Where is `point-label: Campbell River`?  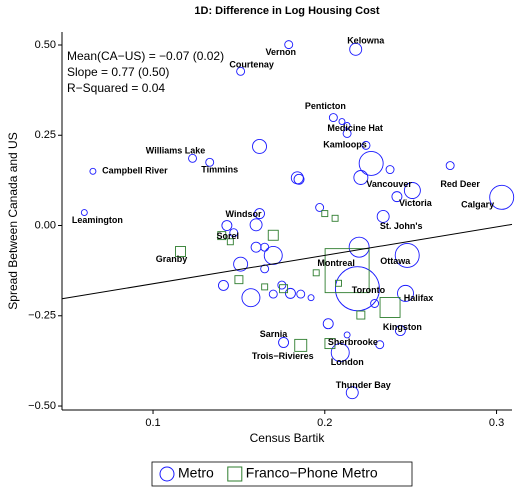
point-label: Campbell River is located at coordinates (135, 171).